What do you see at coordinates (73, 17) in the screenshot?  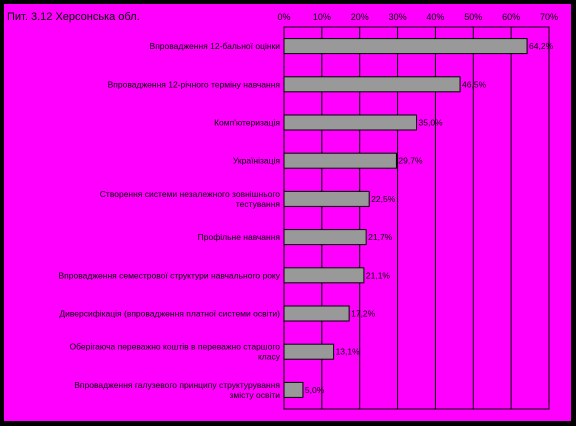 I see `chart-title: Пит. 3.12 Херсонська обл.` at bounding box center [73, 17].